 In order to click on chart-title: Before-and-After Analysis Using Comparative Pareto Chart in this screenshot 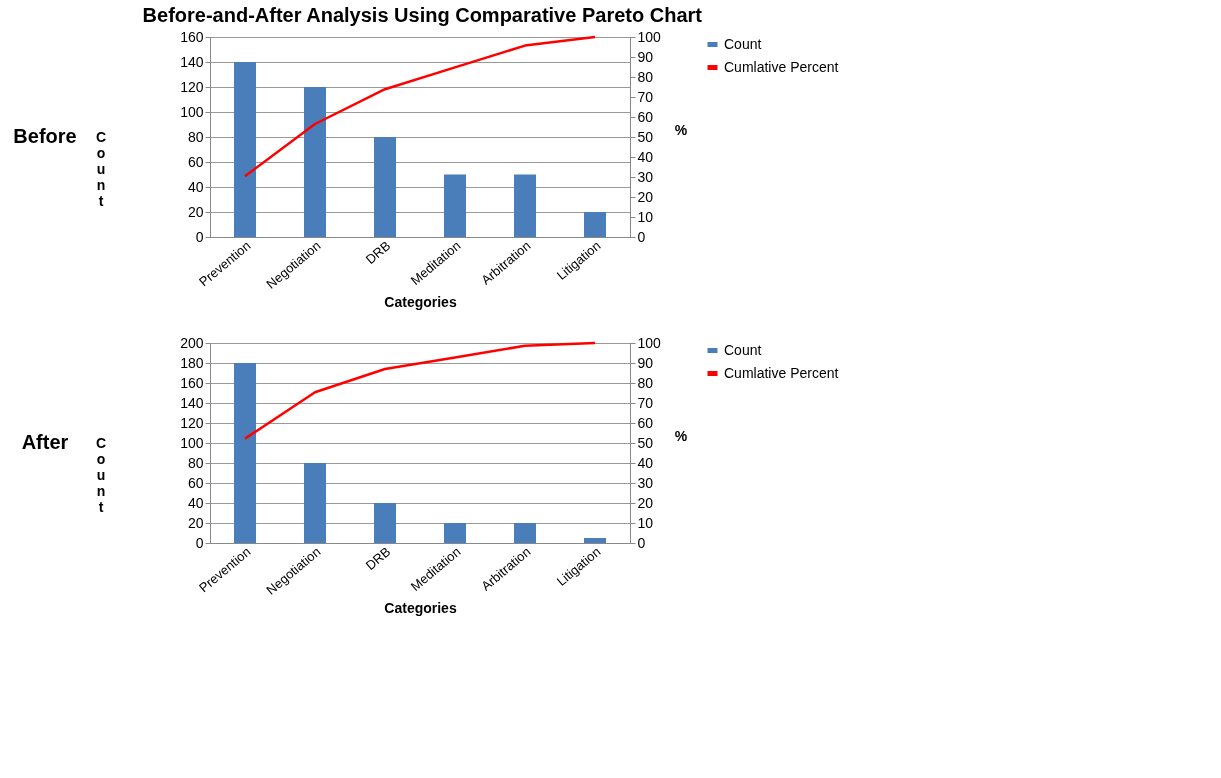, I will do `click(422, 14)`.